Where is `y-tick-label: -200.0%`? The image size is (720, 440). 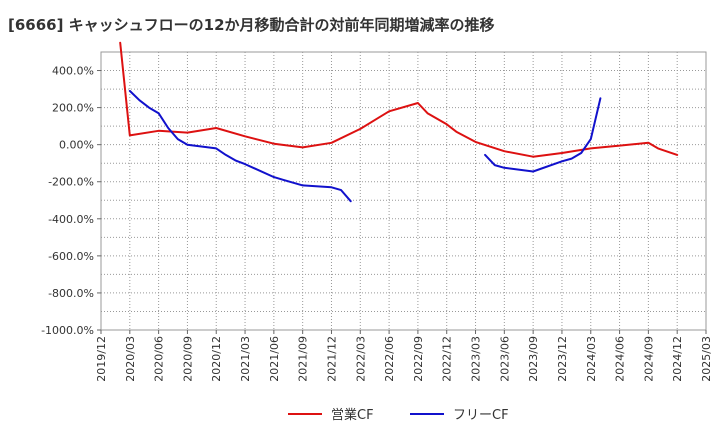 y-tick-label: -200.0% is located at coordinates (71, 182).